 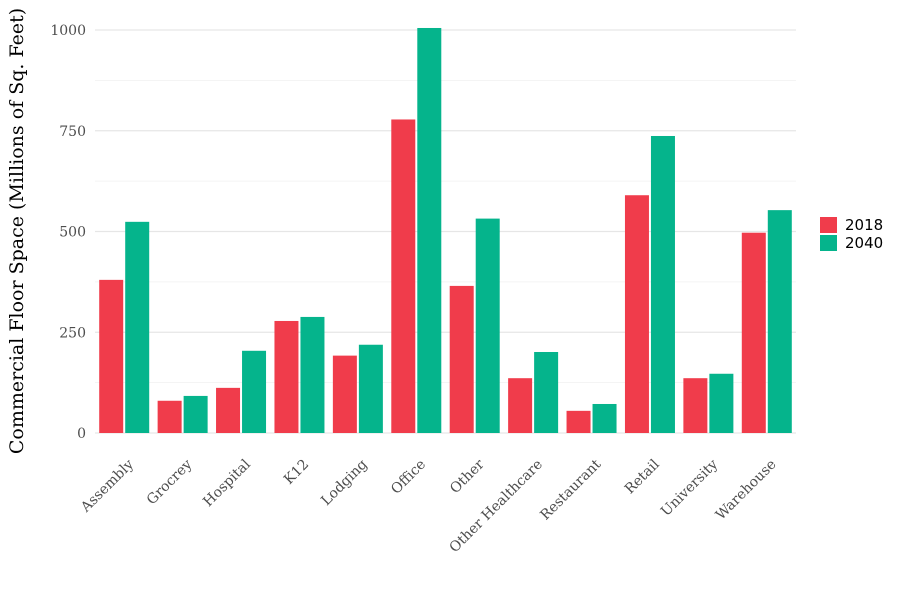 What do you see at coordinates (864, 243) in the screenshot?
I see `legend-label-2040: 2040` at bounding box center [864, 243].